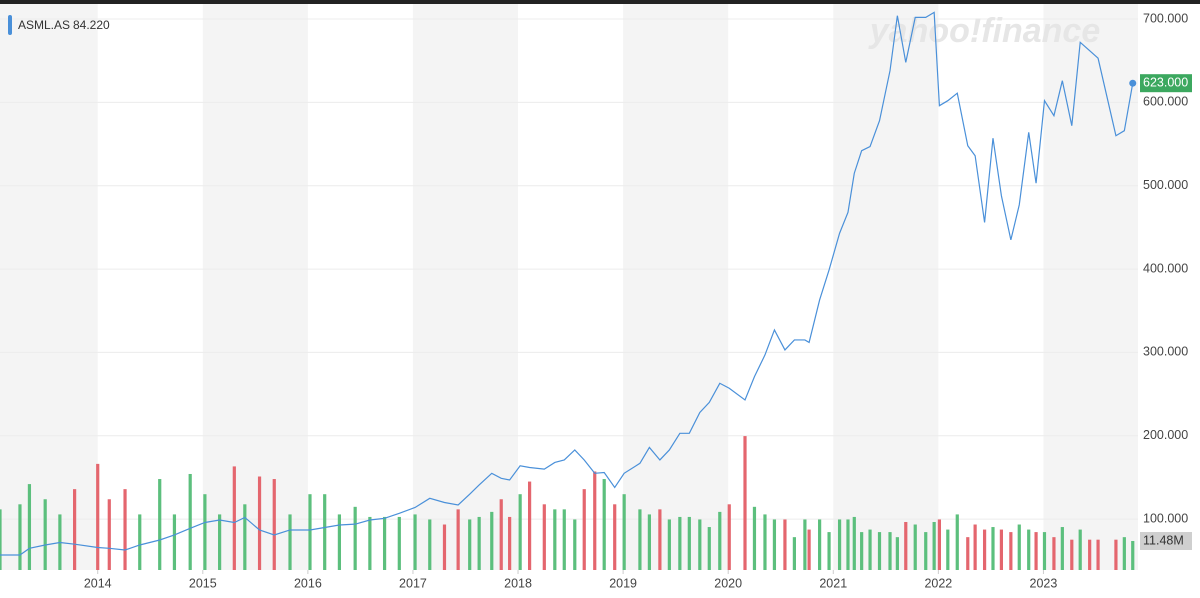  I want to click on x-tick-label: 2019, so click(623, 583).